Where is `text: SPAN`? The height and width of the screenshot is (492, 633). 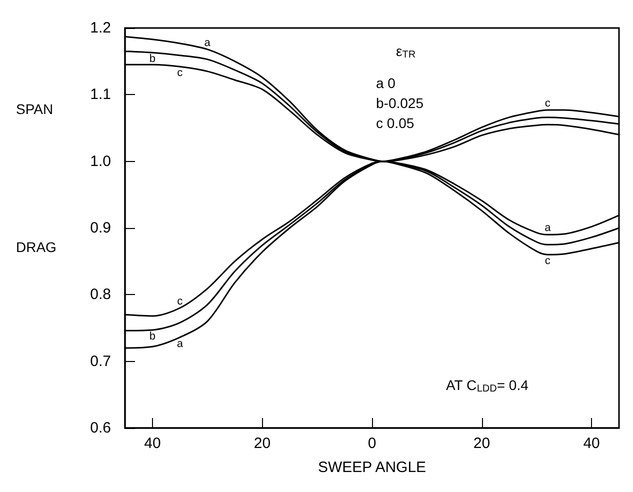
text: SPAN is located at coordinates (35, 109).